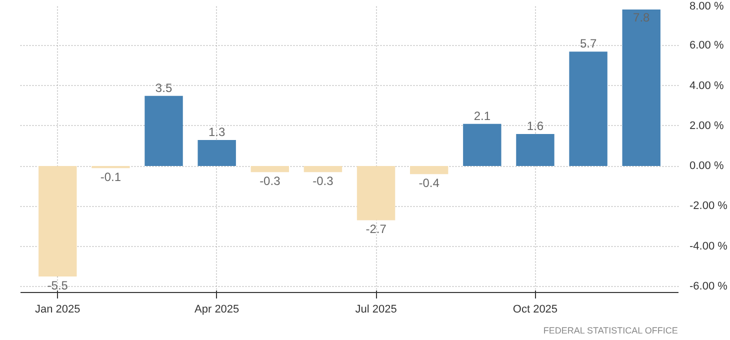  I want to click on y-tick-label: 6.00 %, so click(707, 46).